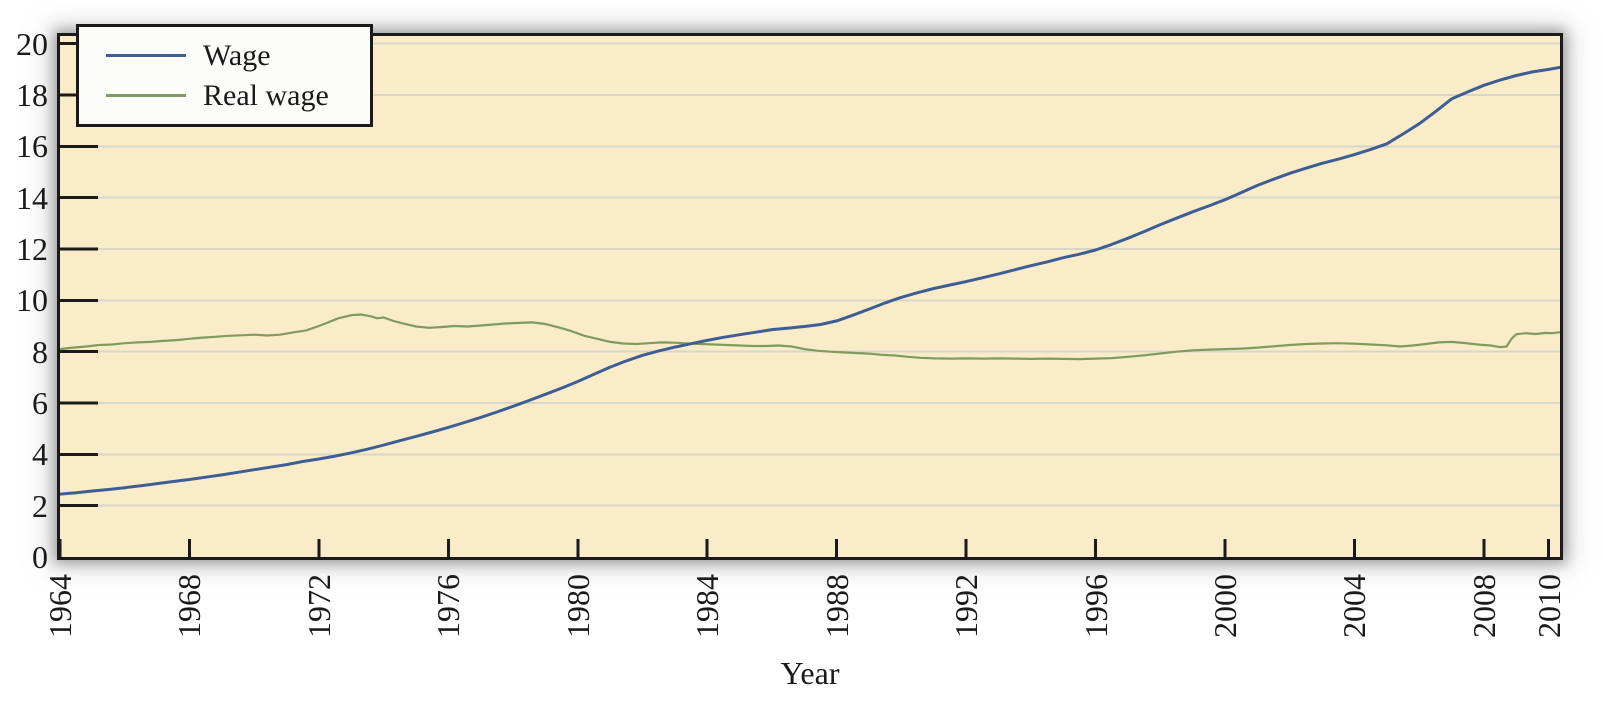  Describe the element at coordinates (146, 55) in the screenshot. I see `legend-line-wage-icon` at that location.